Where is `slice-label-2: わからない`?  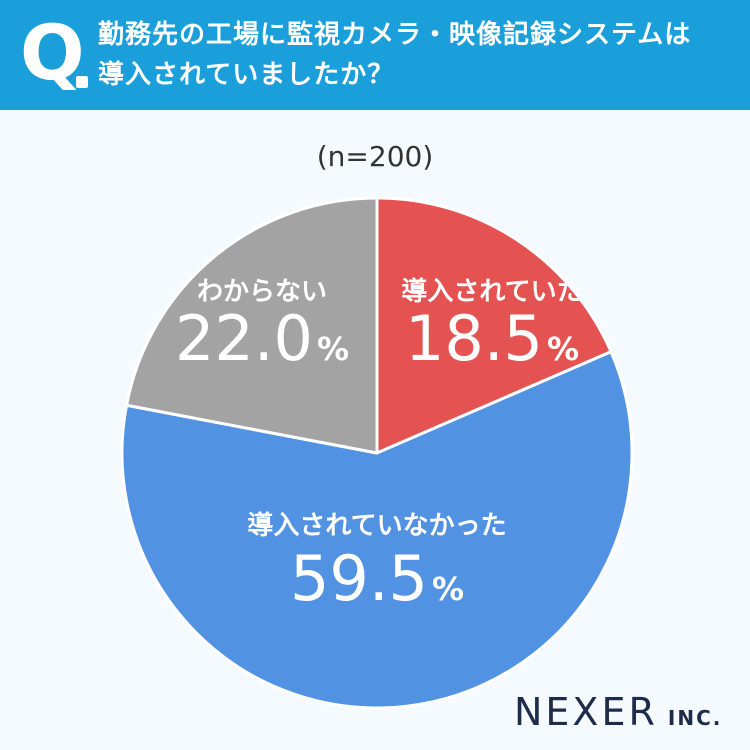
slice-label-2: わからない is located at coordinates (262, 292).